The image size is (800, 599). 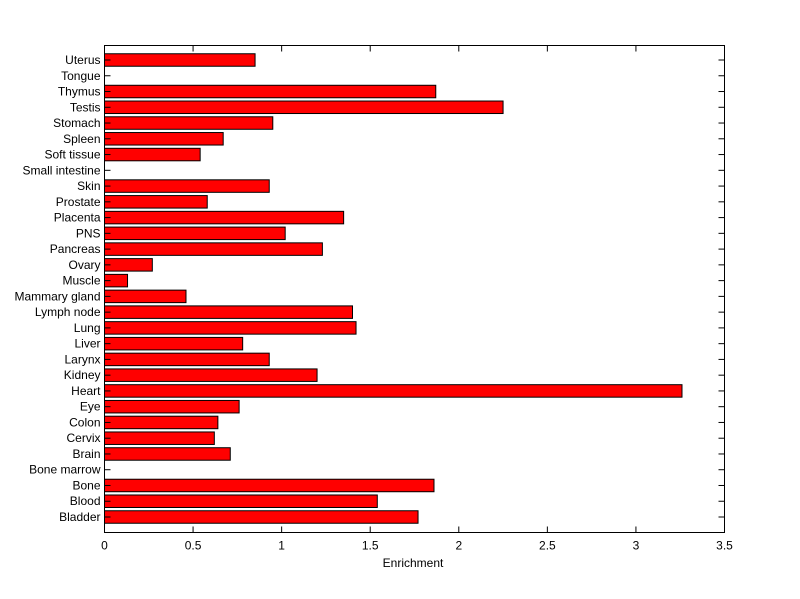 I want to click on y-tick-label-bone-marrow: Bone marrow, so click(x=65, y=470).